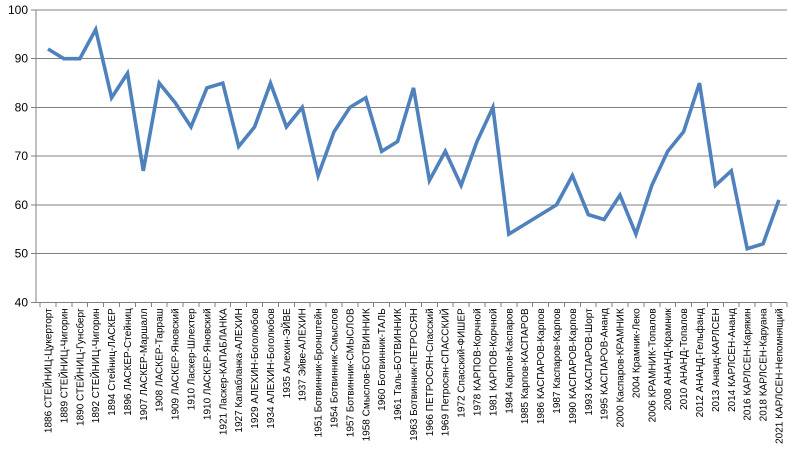 The image size is (789, 462). I want to click on x-axis-label: 1921 Ласкер-КАПАБЛАНКА, so click(223, 371).